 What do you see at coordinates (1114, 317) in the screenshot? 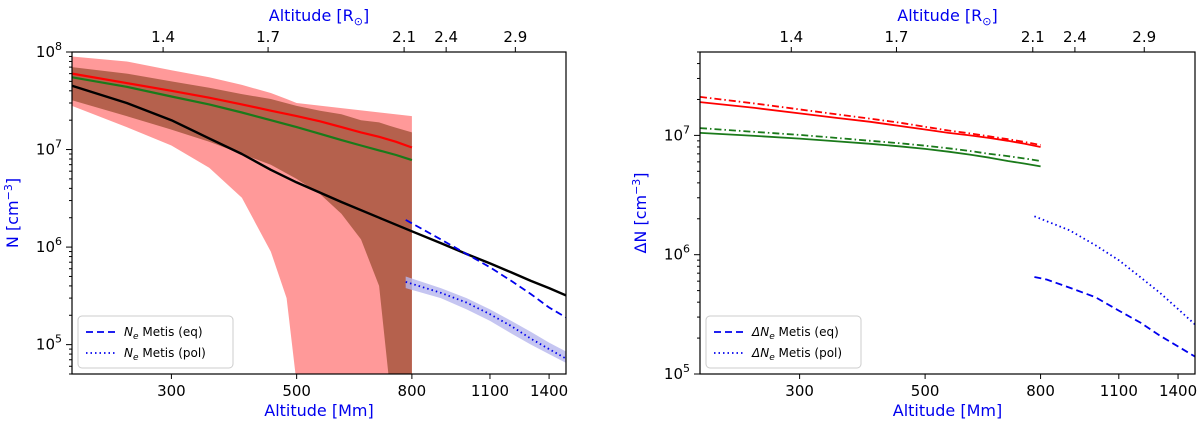
I see `n-e-metis-eq-line-right` at bounding box center [1114, 317].